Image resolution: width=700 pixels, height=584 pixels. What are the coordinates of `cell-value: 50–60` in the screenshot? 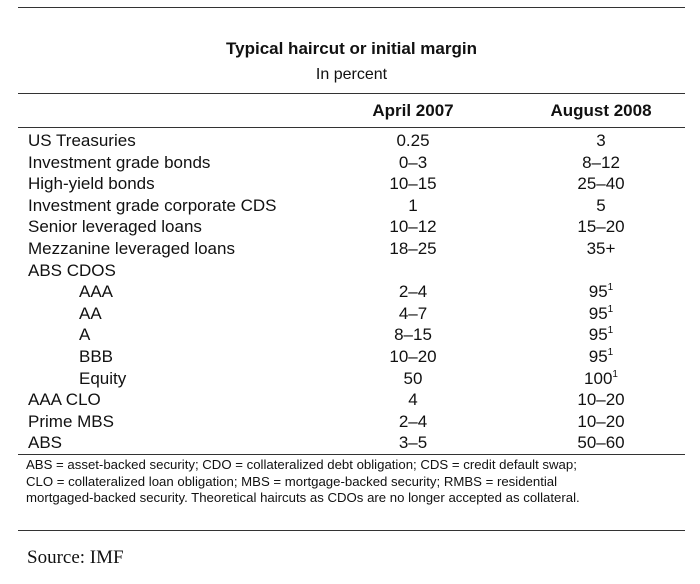 It's located at (601, 443).